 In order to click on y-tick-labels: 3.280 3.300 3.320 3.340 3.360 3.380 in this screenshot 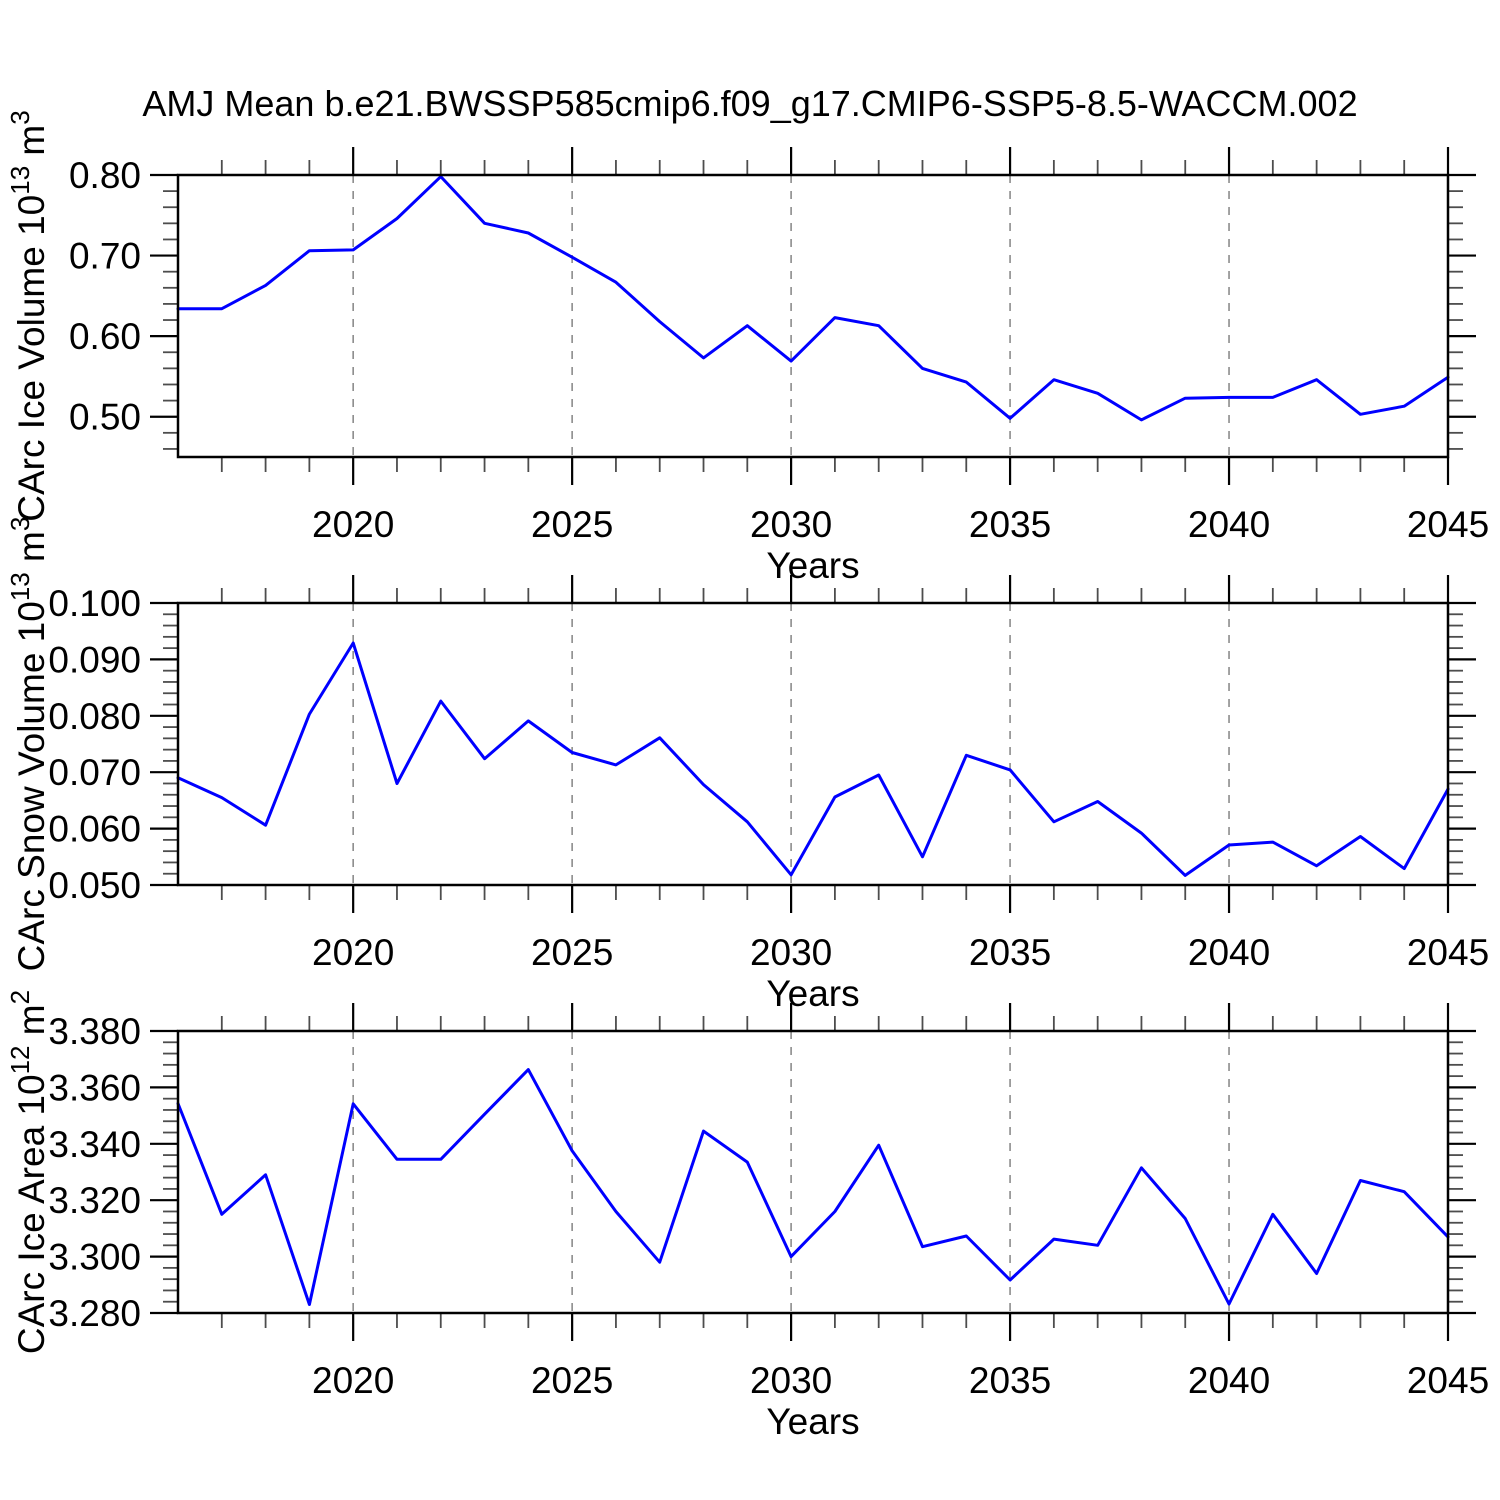, I will do `click(94, 1172)`.